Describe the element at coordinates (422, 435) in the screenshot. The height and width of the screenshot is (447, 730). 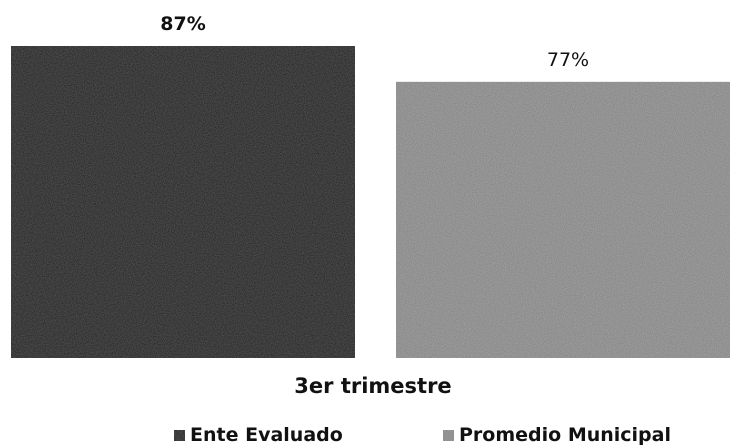
I see `legend: Ente Evaluado Promedio Municipal` at that location.